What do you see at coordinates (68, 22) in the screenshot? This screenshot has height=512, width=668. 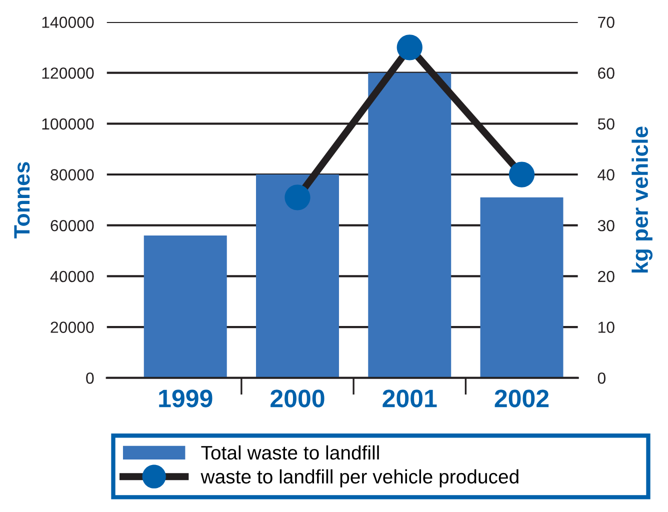 I see `y-tick-label: 140000` at bounding box center [68, 22].